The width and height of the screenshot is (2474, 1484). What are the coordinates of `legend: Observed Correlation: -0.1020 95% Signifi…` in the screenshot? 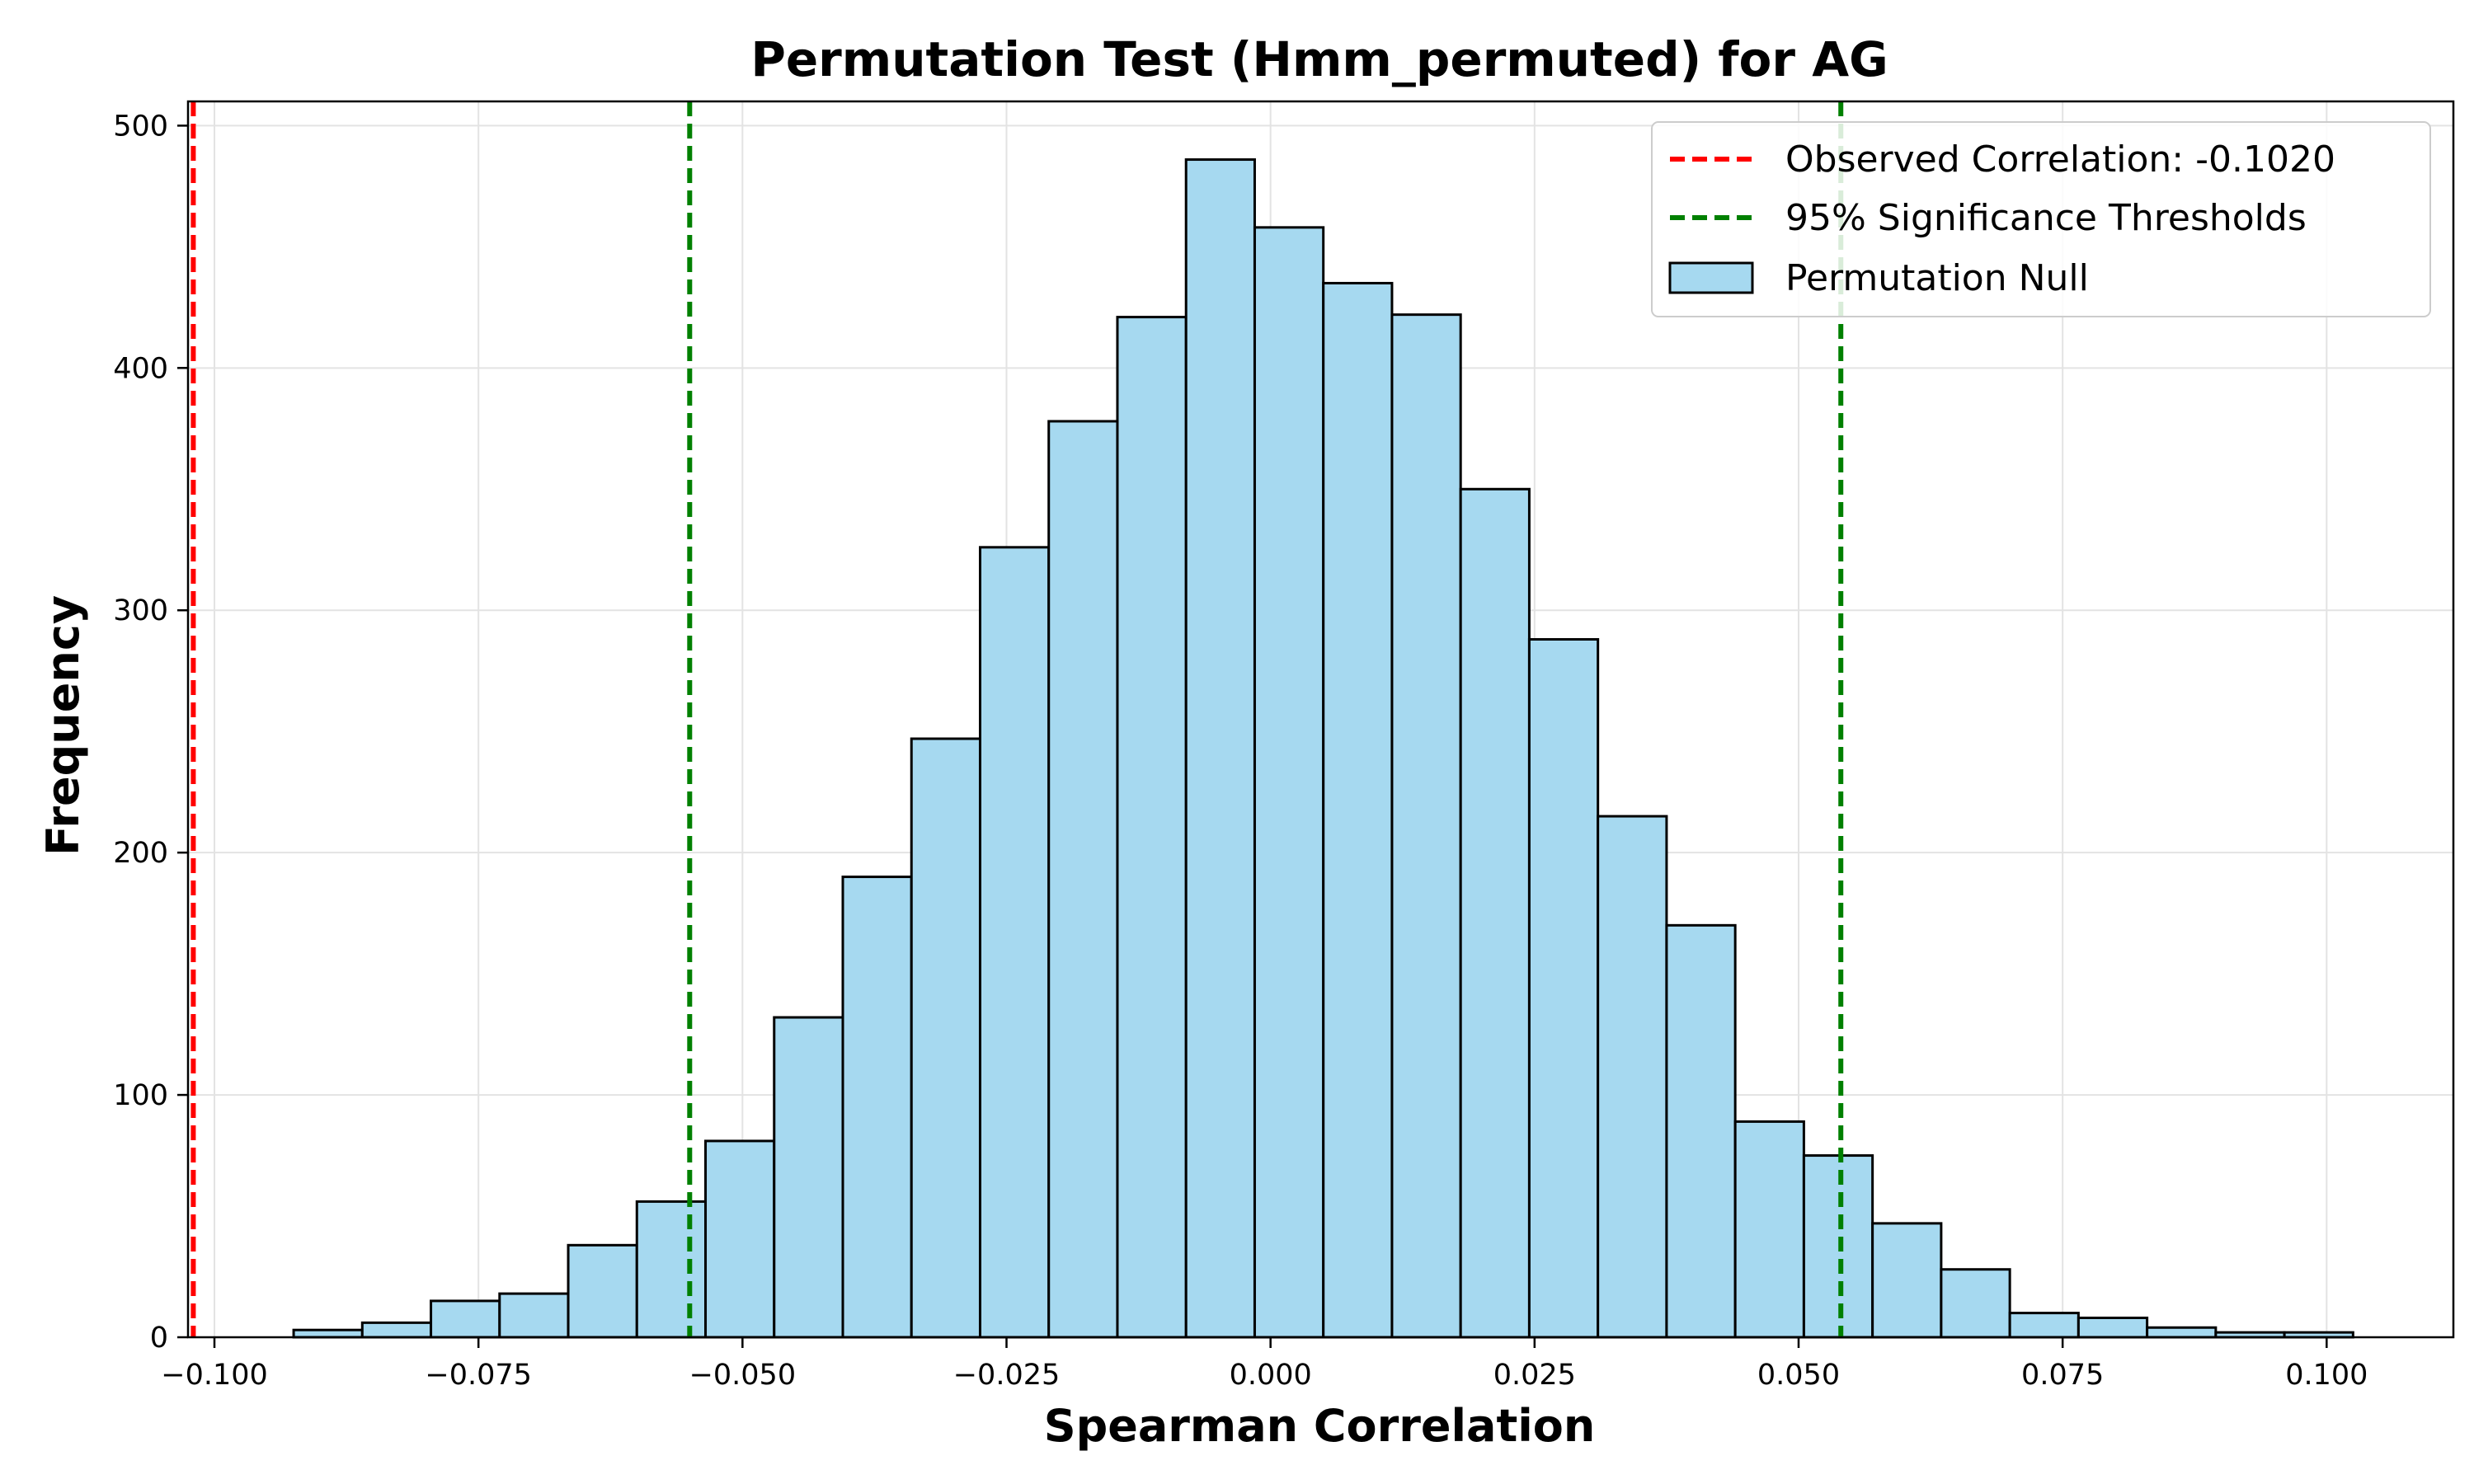 It's located at (2041, 219).